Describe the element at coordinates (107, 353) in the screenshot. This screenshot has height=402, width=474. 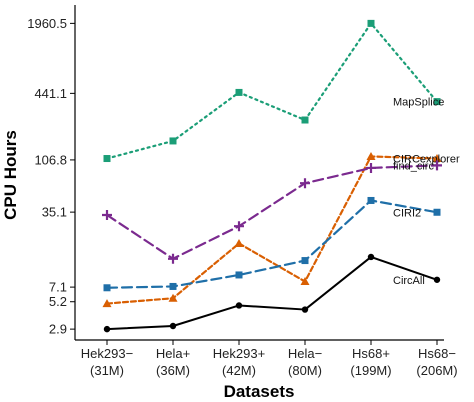
I see `x-tick-label: Hek293−` at that location.